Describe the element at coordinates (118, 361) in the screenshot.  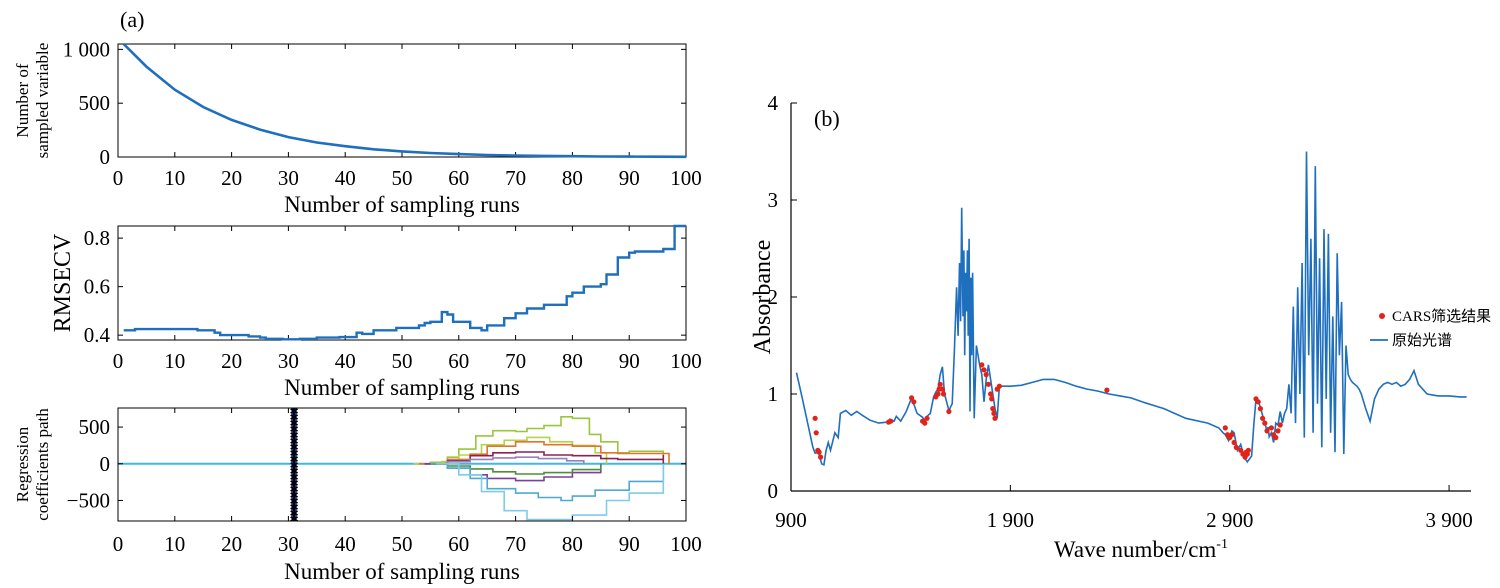
I see `x-tick-label: 0` at that location.